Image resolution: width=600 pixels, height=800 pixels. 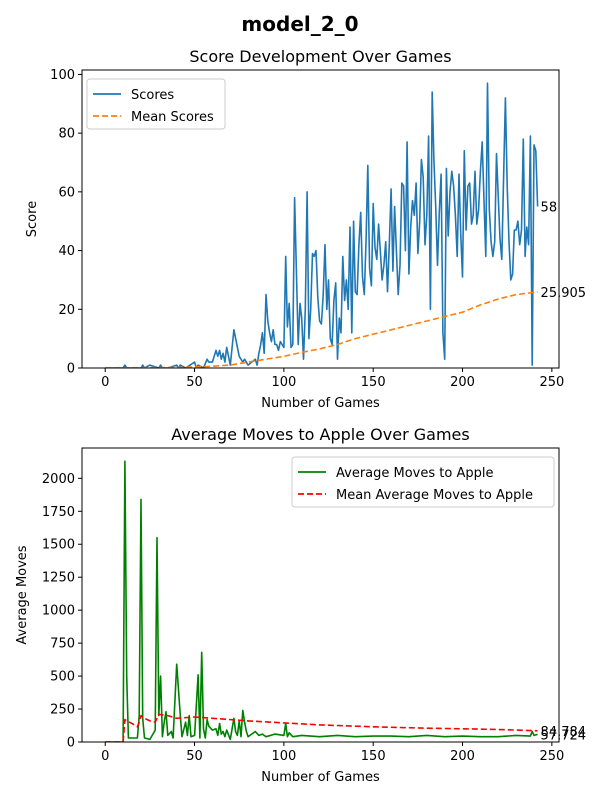 I want to click on moves-x-tick-label: 150, so click(x=373, y=756).